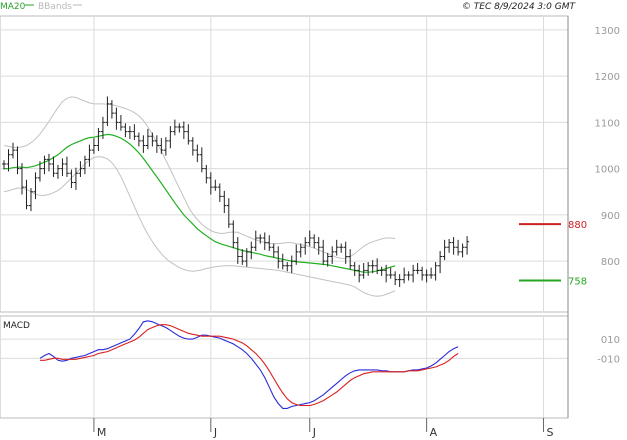 This screenshot has height=440, width=627. Describe the element at coordinates (607, 77) in the screenshot. I see `price-tick-label: 1200` at that location.